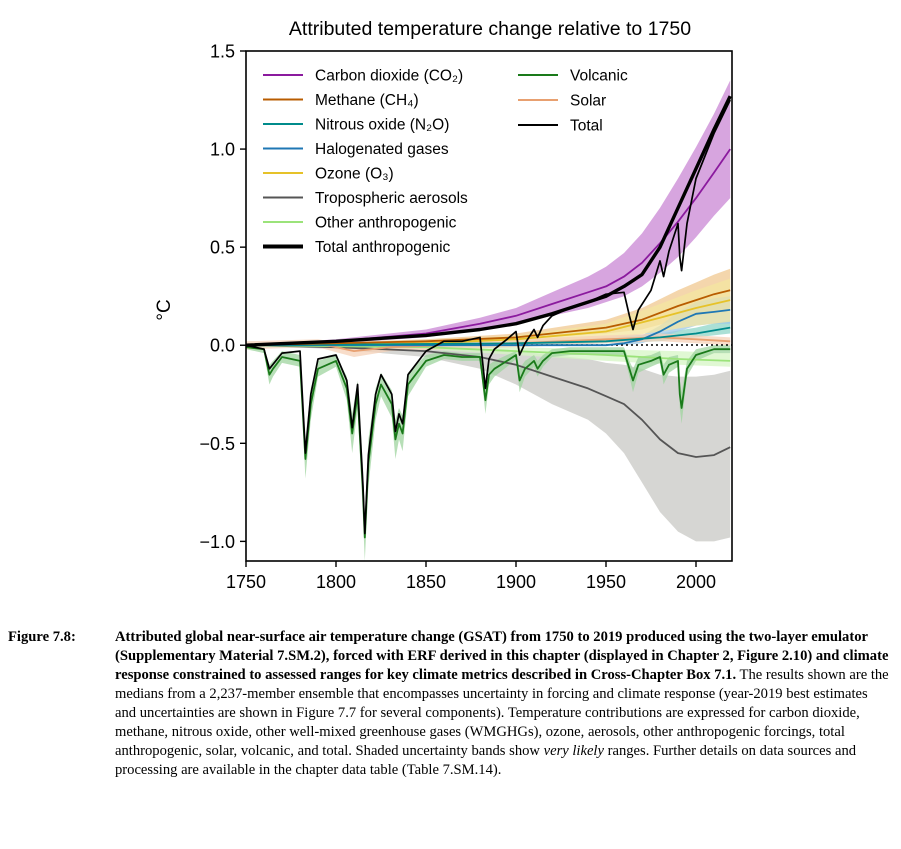  What do you see at coordinates (426, 582) in the screenshot?
I see `x-tick-label: 1850` at bounding box center [426, 582].